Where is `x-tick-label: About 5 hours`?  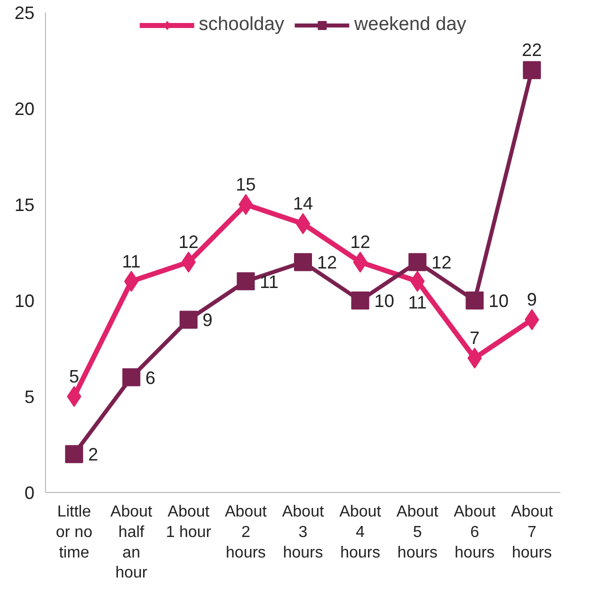 x-tick-label: About 5 hours is located at coordinates (417, 533).